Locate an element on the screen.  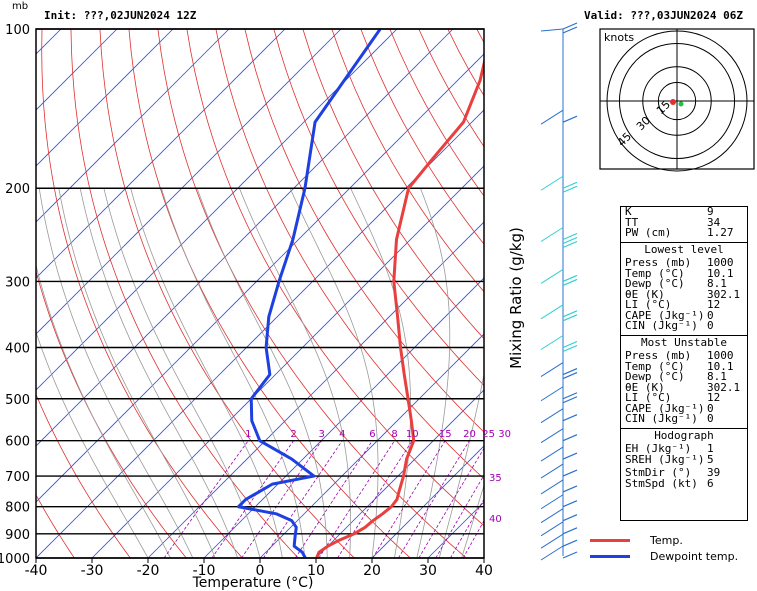
legend-dewpoint-label: Dewpoint temp. is located at coordinates (694, 556).